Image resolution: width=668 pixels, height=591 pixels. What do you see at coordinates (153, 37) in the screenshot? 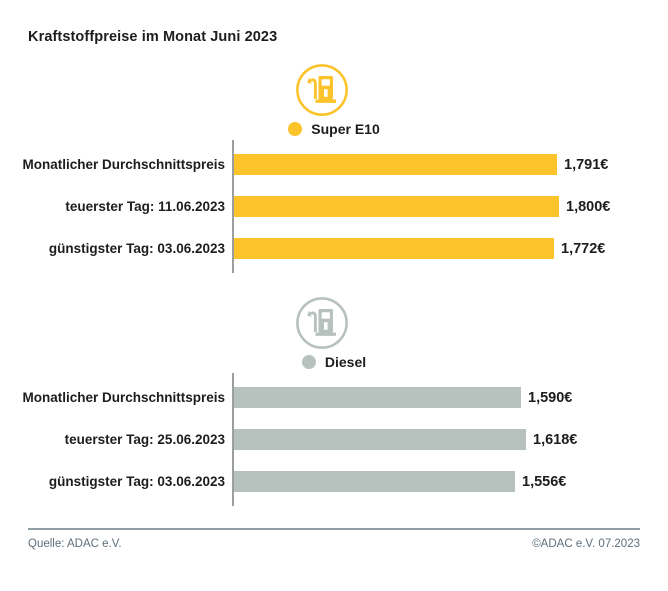
I see `page-title: Kraftstoffpreise im Monat Juni 2023` at bounding box center [153, 37].